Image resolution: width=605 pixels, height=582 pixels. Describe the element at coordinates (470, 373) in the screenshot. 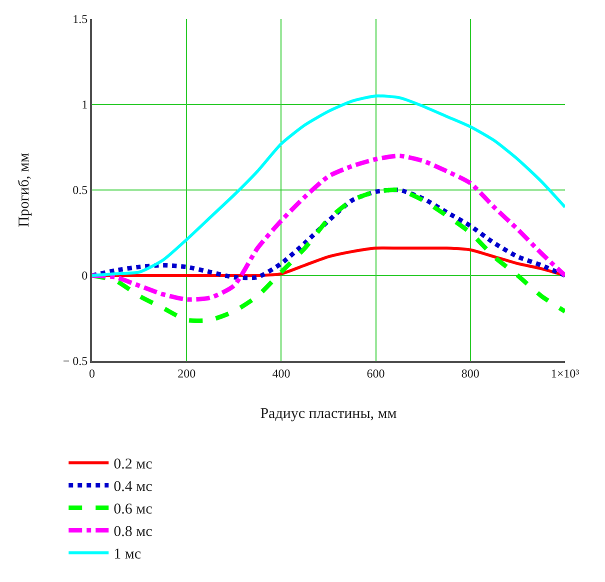

I see `x-tick-label: 800` at that location.